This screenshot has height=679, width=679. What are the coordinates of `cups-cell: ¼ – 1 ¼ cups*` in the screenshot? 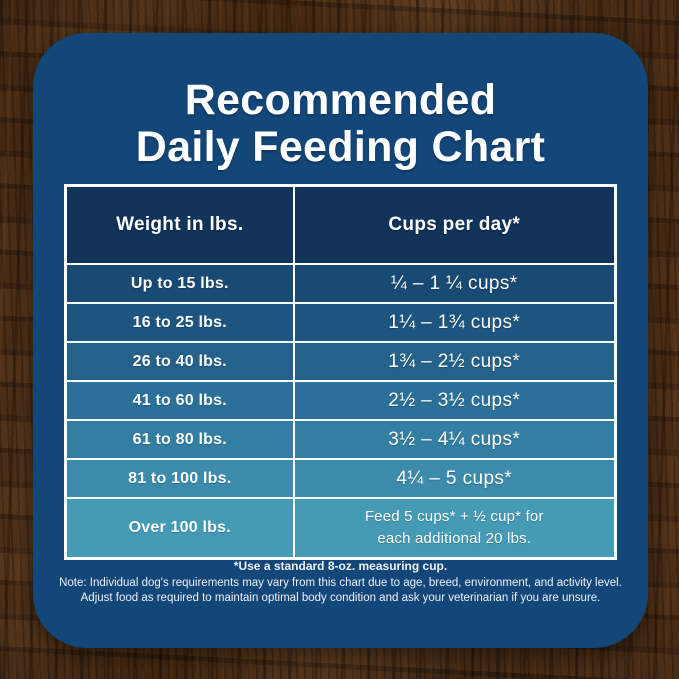 It's located at (454, 283).